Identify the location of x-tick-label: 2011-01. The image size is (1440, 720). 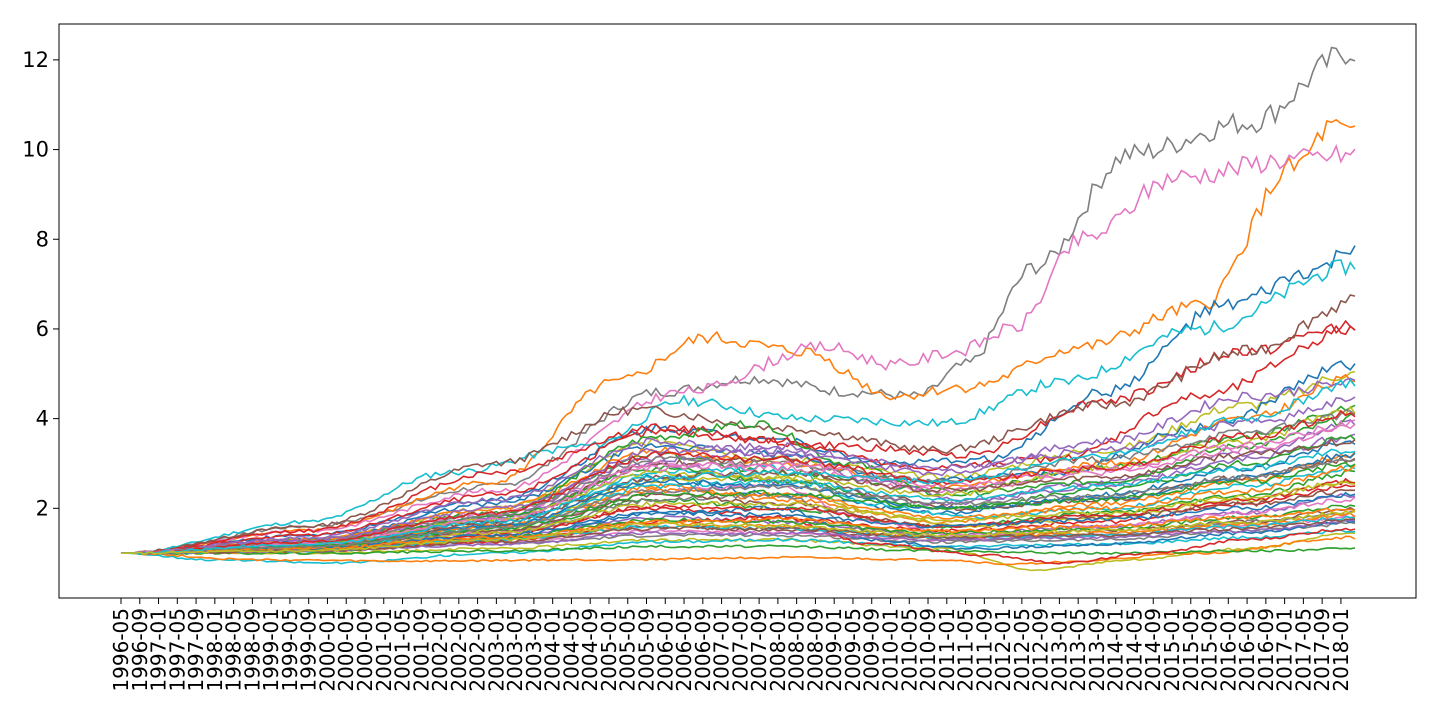
(947, 650).